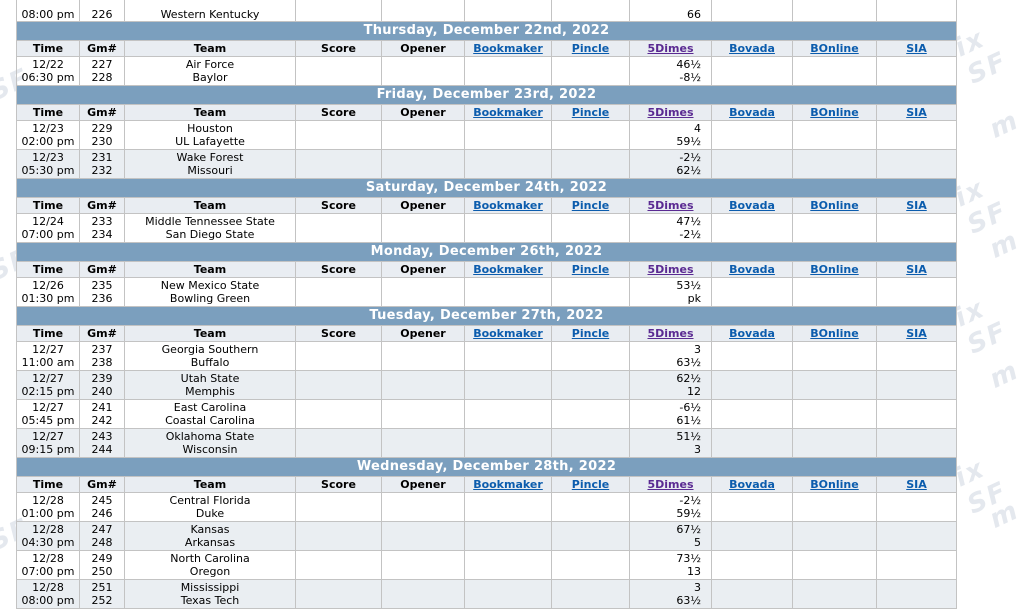  I want to click on game-number-cell: 239 240, so click(102, 385).